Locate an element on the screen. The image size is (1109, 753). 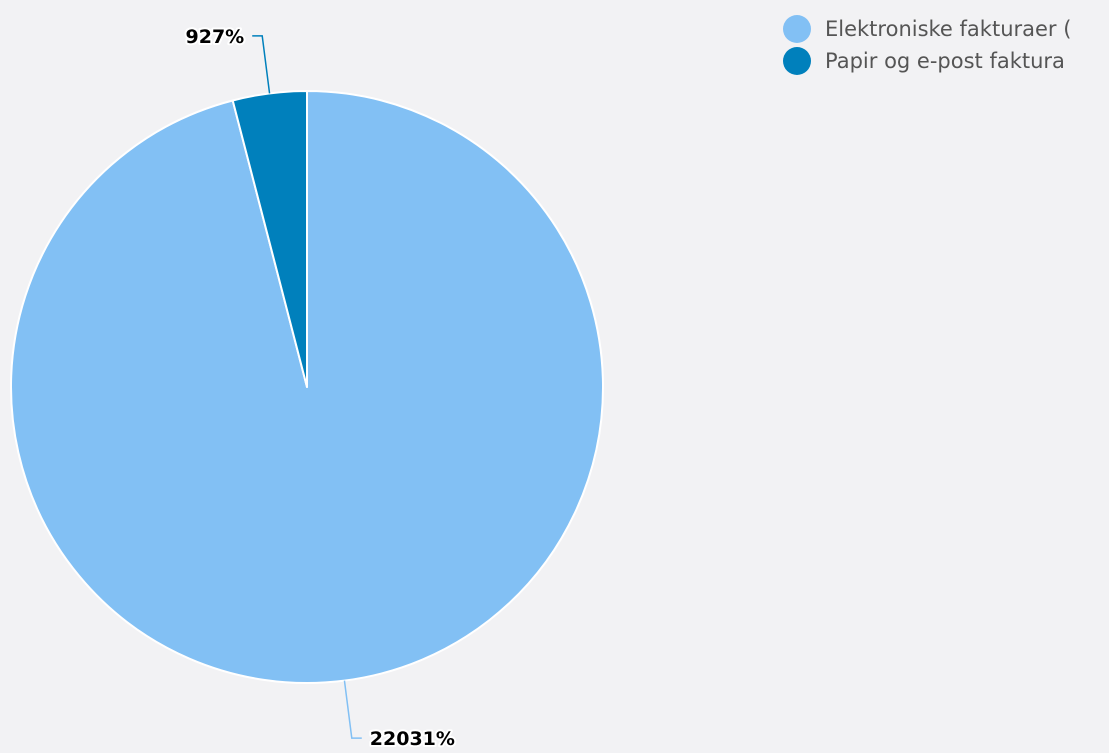
legend-label-papir: Papir og e-post faktura is located at coordinates (945, 61).